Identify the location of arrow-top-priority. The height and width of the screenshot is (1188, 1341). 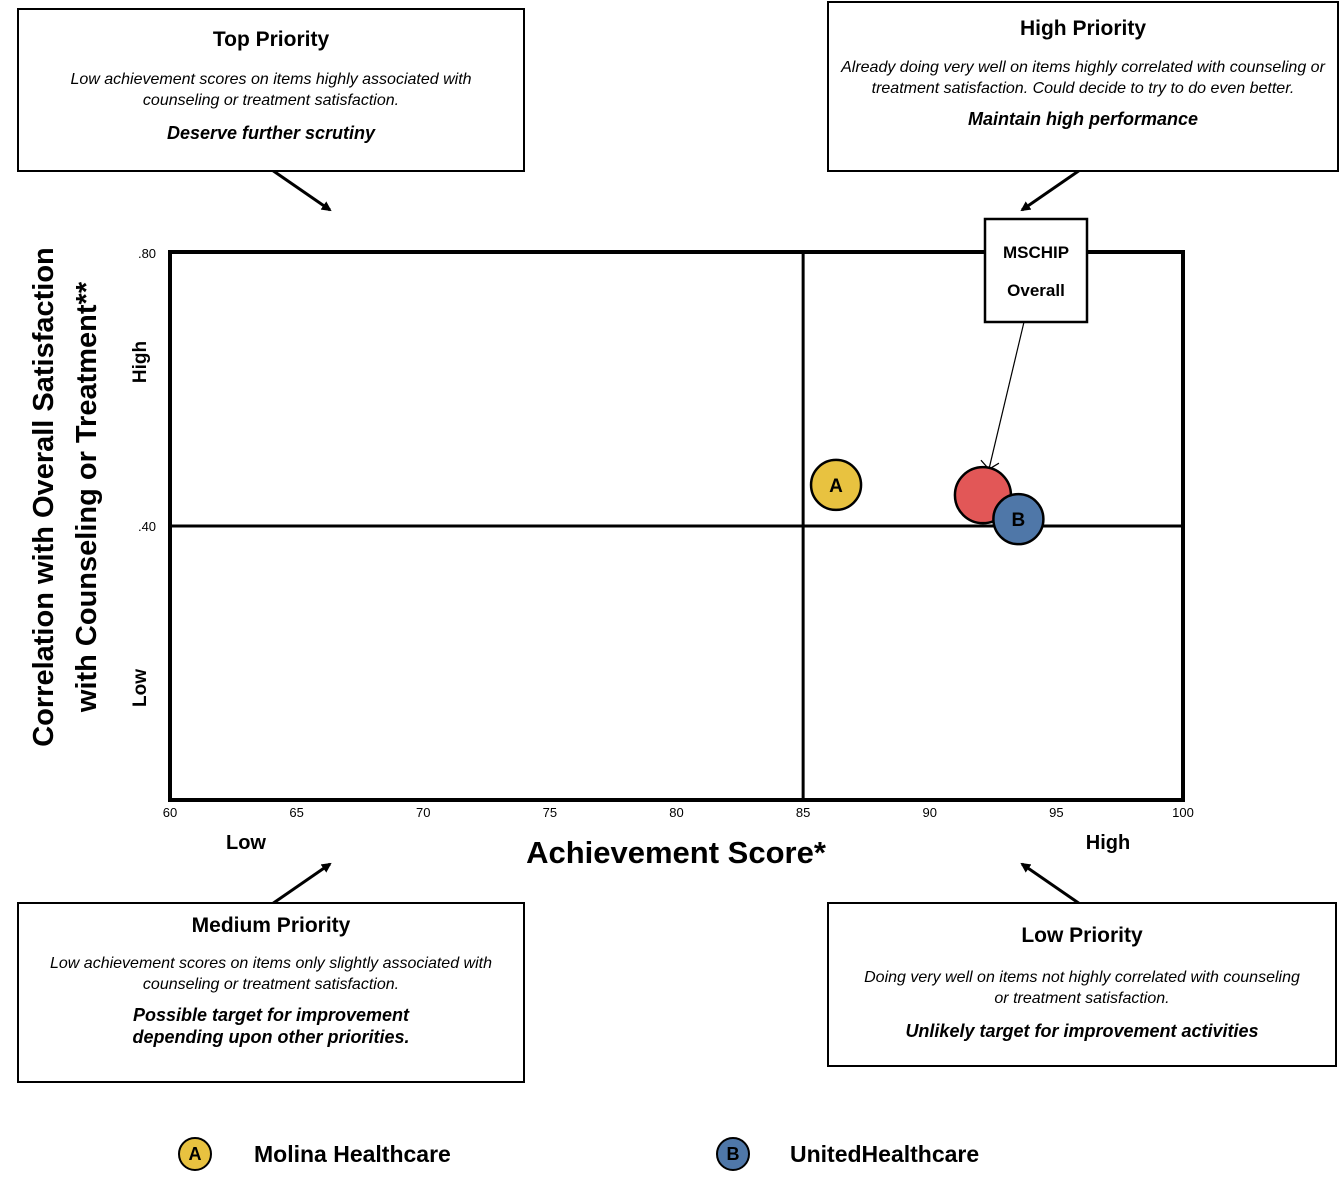
(301, 190).